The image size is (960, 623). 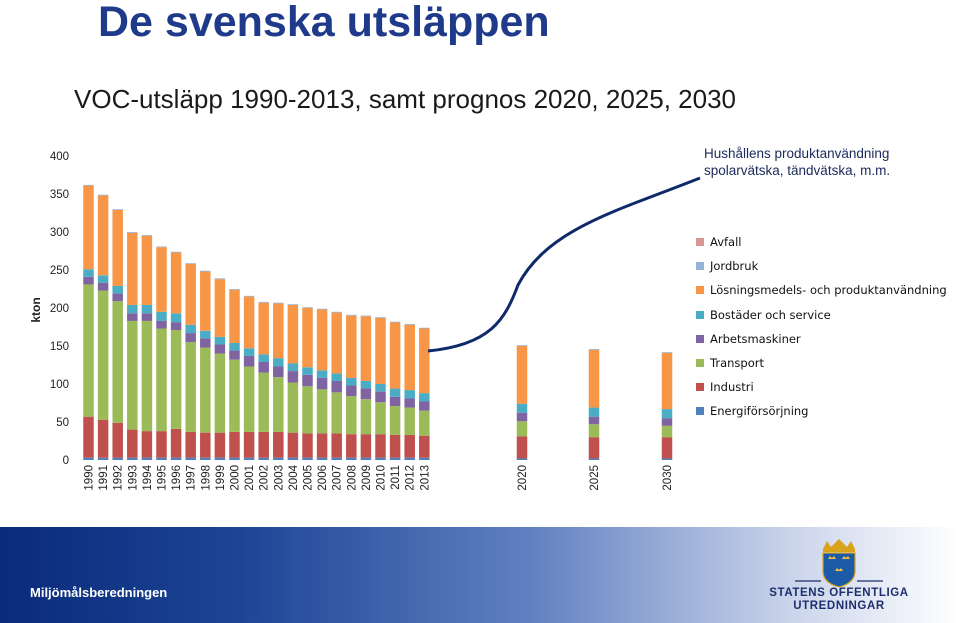 I want to click on x-tick-label: 2013, so click(x=425, y=478).